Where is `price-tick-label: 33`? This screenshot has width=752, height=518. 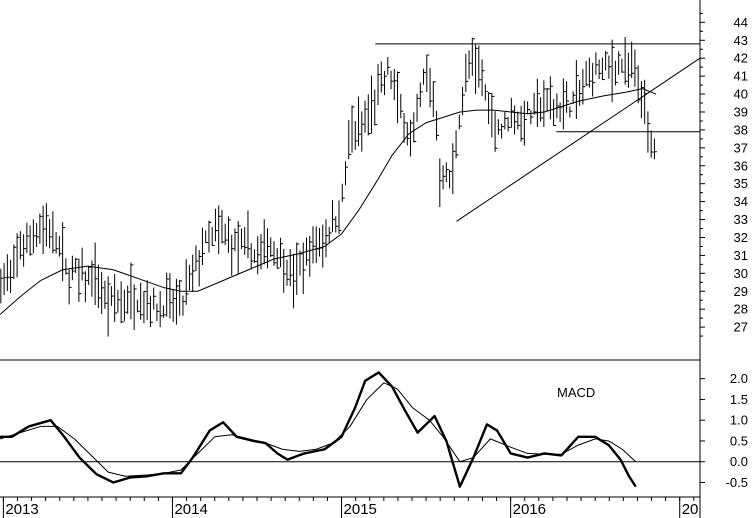 price-tick-label: 33 is located at coordinates (741, 219).